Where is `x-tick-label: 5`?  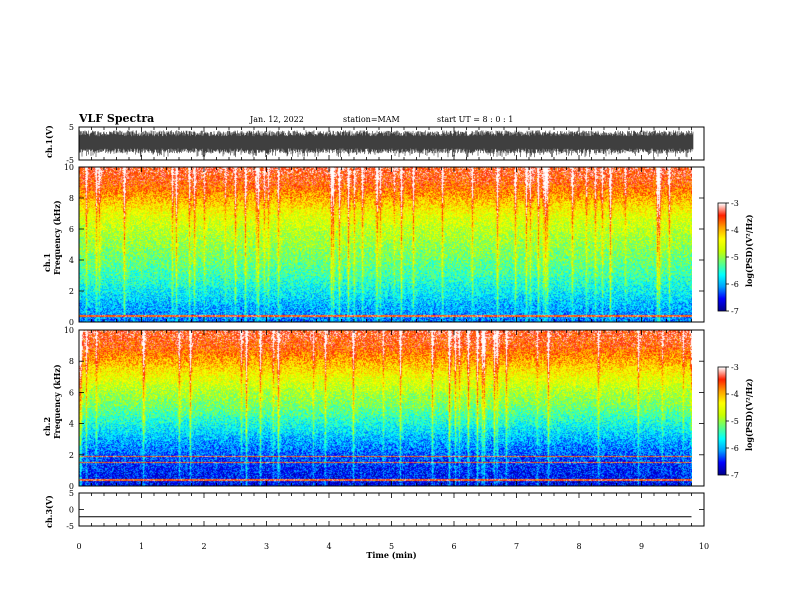
x-tick-label: 5 is located at coordinates (391, 546).